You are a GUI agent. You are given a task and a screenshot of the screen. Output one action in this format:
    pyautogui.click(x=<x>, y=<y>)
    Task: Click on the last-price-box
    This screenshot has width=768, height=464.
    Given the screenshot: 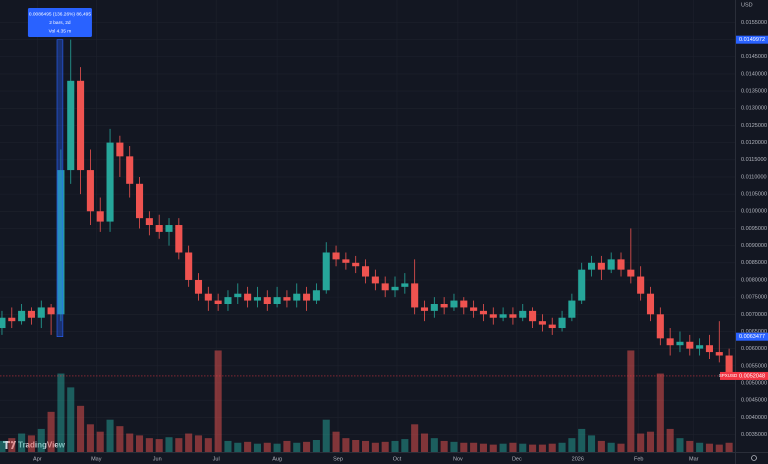 What is the action you would take?
    pyautogui.click(x=752, y=375)
    